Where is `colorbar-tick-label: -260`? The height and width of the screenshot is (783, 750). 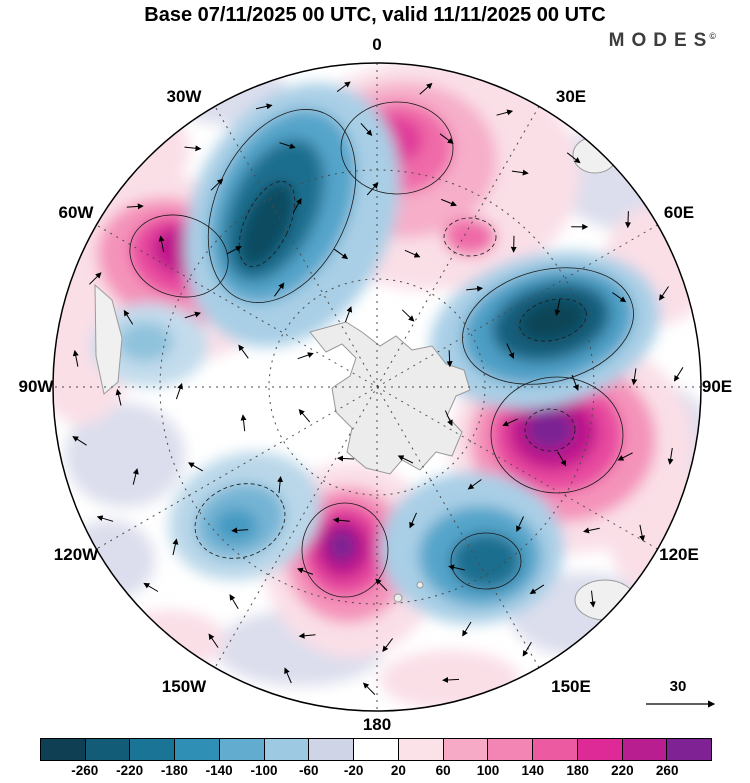
colorbar-tick-label: -260 is located at coordinates (85, 770).